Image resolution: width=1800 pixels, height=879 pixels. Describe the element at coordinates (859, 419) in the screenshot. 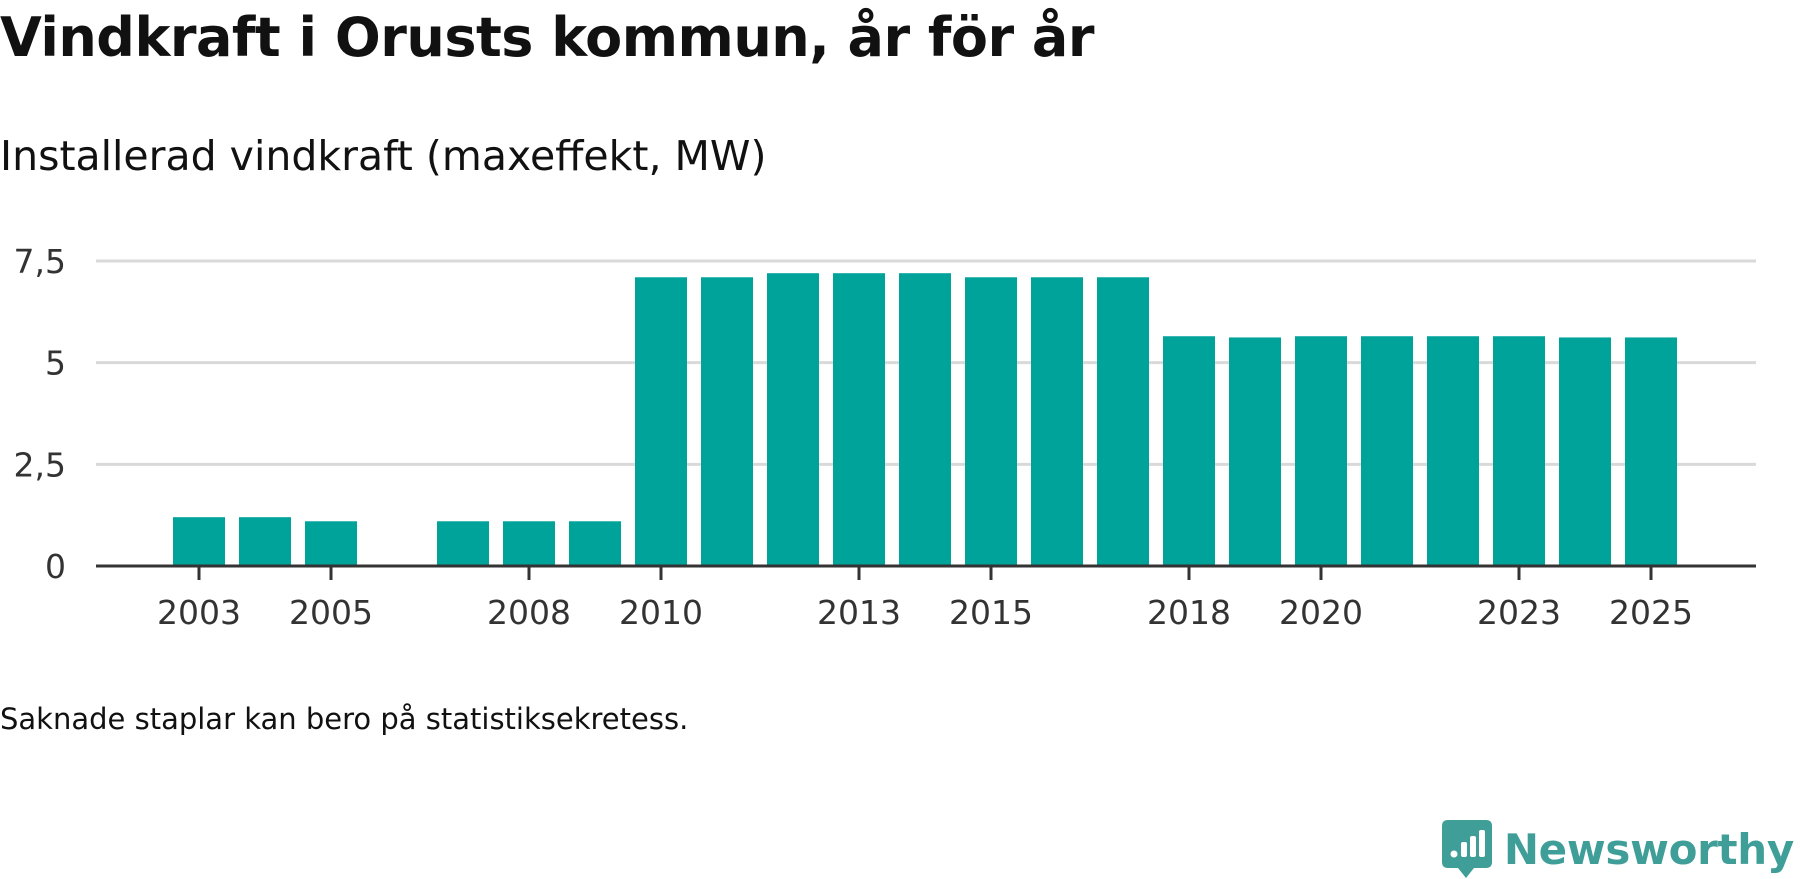

I see `bar-2013` at that location.